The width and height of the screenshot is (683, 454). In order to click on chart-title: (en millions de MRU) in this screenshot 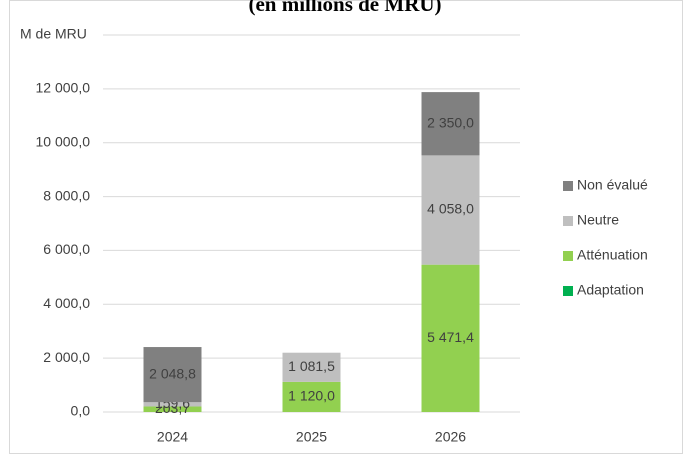, I will do `click(344, 8)`.